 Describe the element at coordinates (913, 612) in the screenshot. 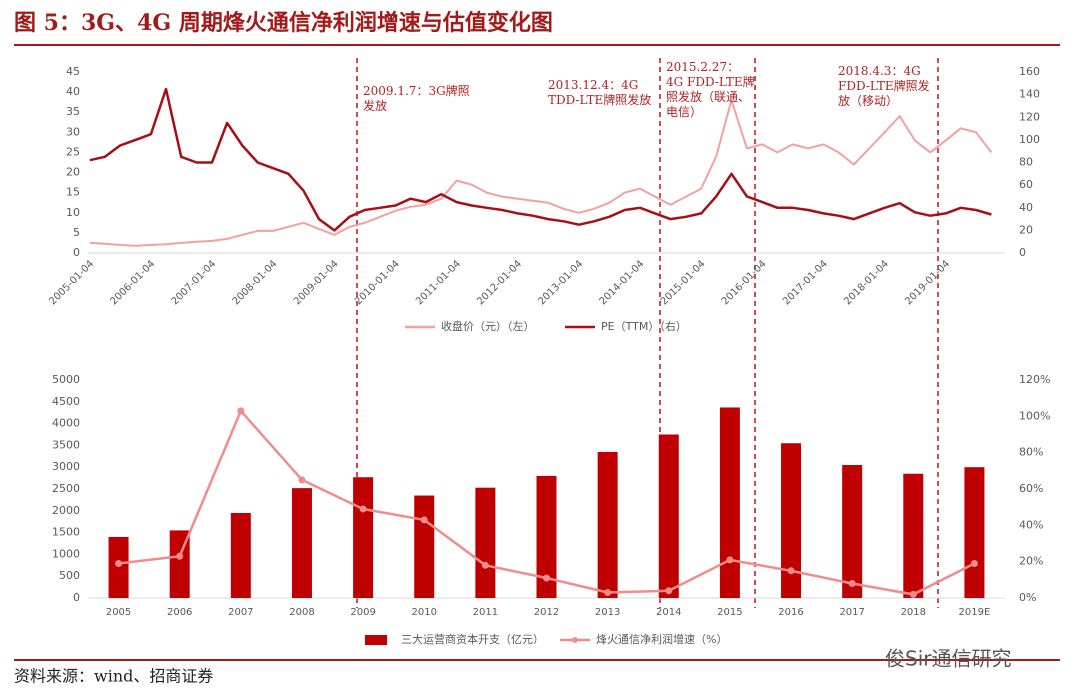

I see `x-tick-label: 2018` at that location.